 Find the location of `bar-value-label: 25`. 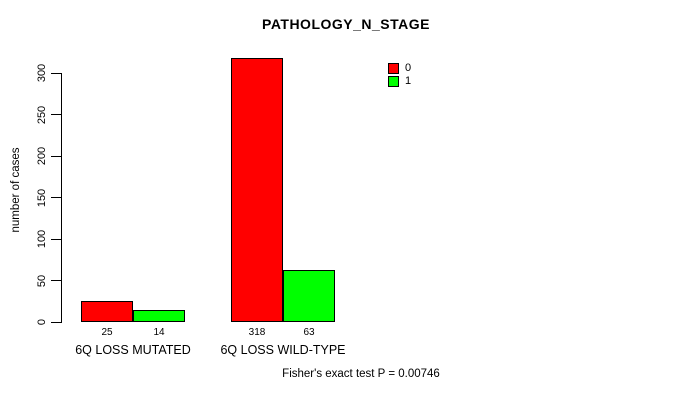

bar-value-label: 25 is located at coordinates (107, 332).